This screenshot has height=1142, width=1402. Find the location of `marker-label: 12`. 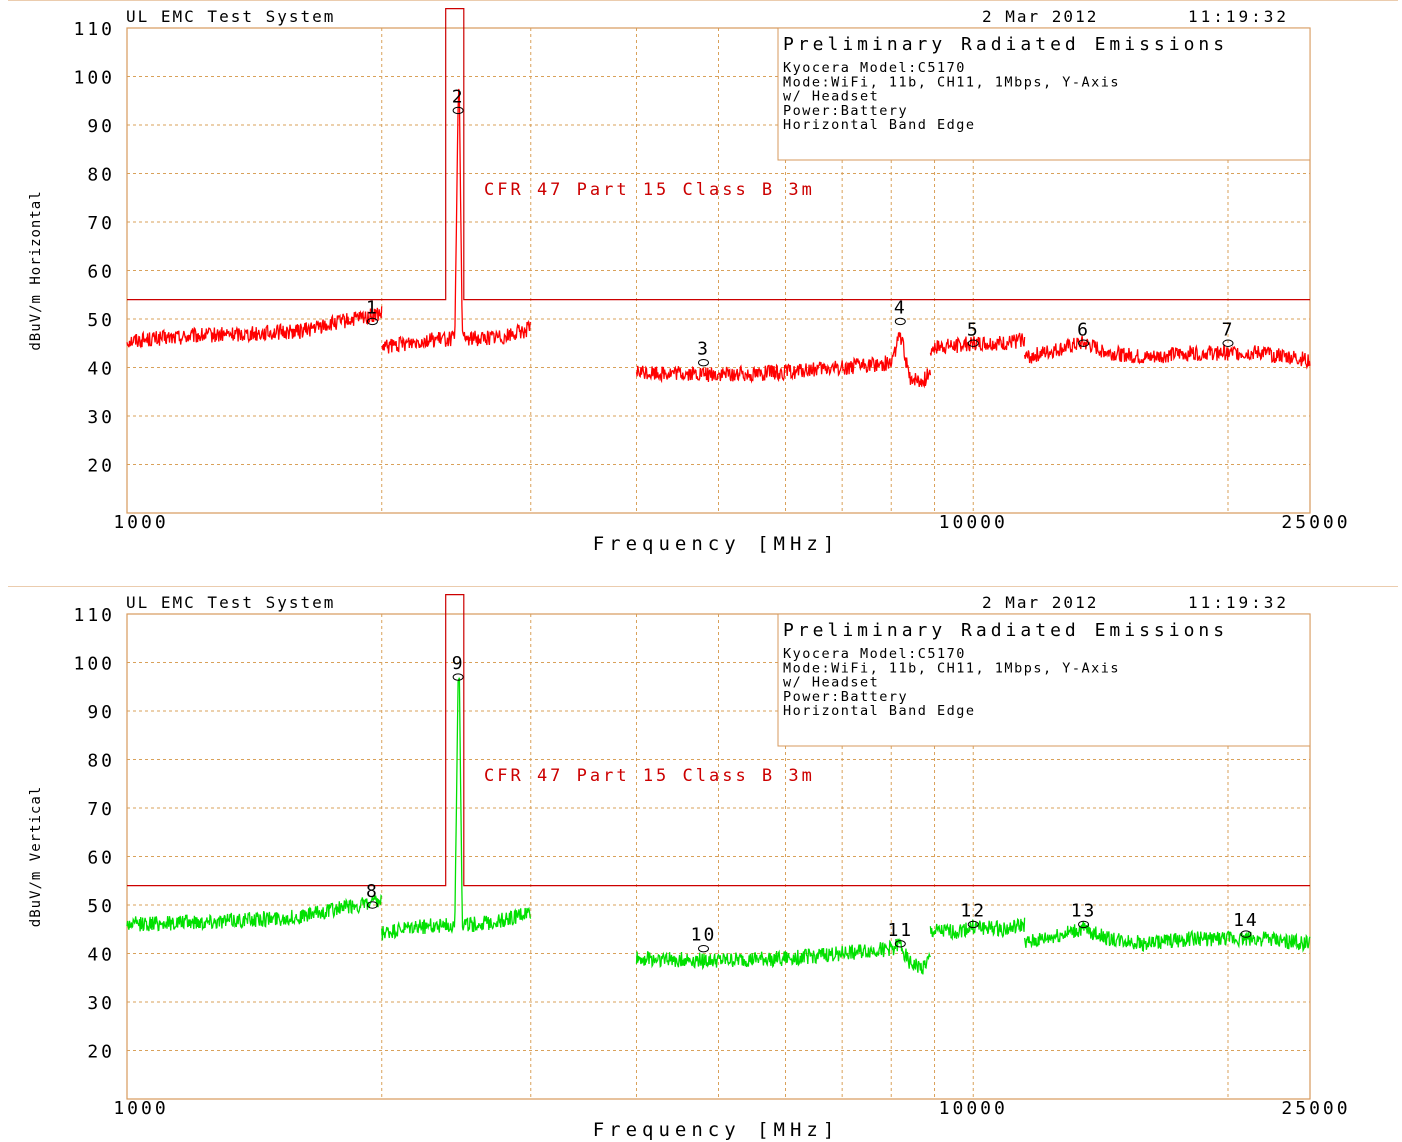

marker-label: 12 is located at coordinates (973, 910).